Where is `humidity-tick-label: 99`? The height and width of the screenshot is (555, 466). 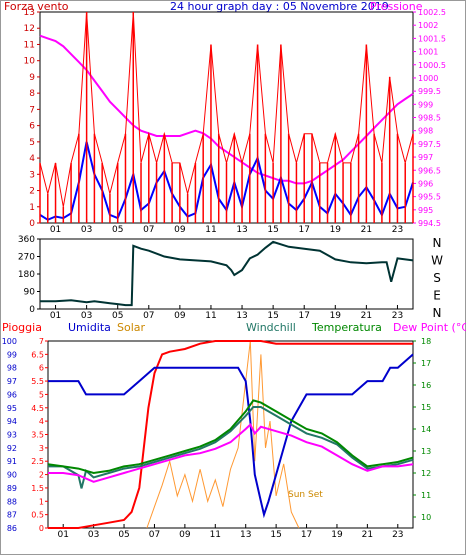
humidity-tick-label: 99 is located at coordinates (12, 354).